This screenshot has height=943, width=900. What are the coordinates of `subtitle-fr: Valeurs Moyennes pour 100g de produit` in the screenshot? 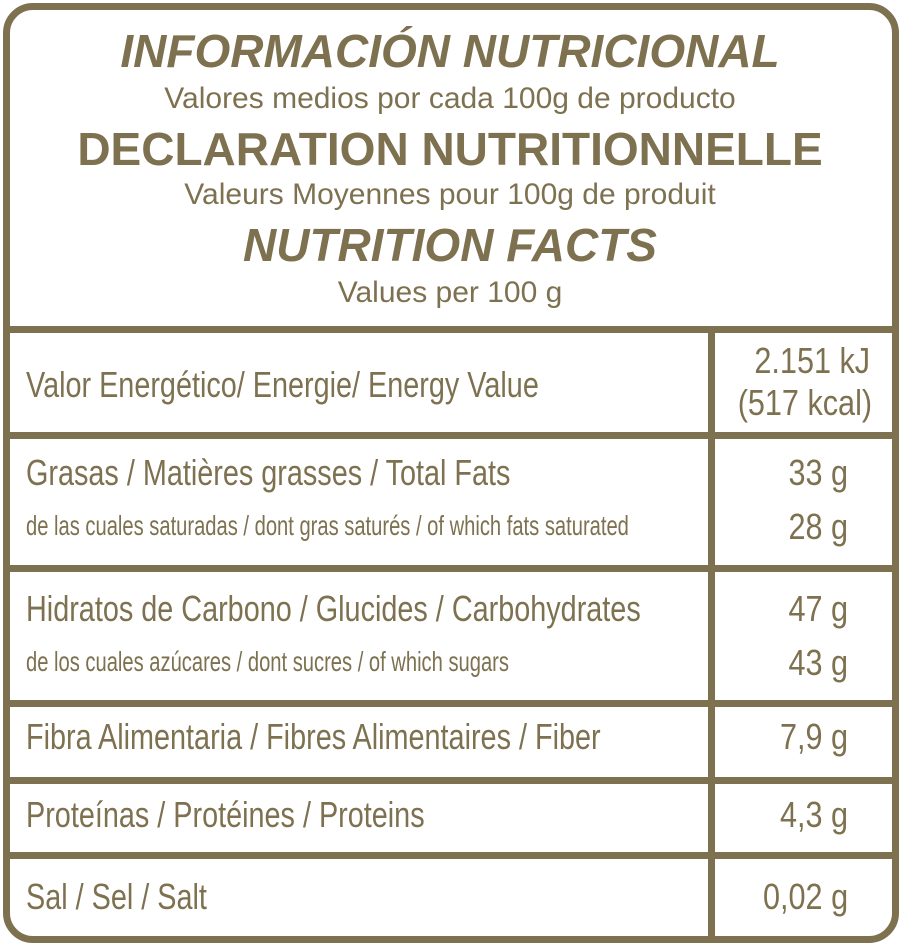 It's located at (450, 194).